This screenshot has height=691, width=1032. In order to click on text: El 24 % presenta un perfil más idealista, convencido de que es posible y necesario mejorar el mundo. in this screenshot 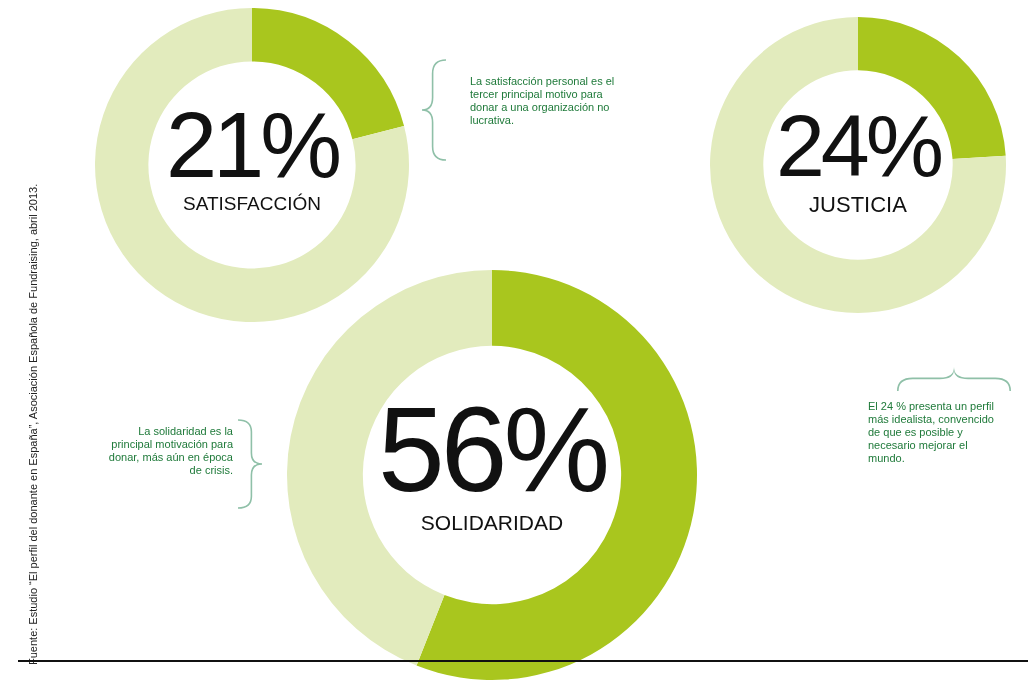, I will do `click(931, 432)`.